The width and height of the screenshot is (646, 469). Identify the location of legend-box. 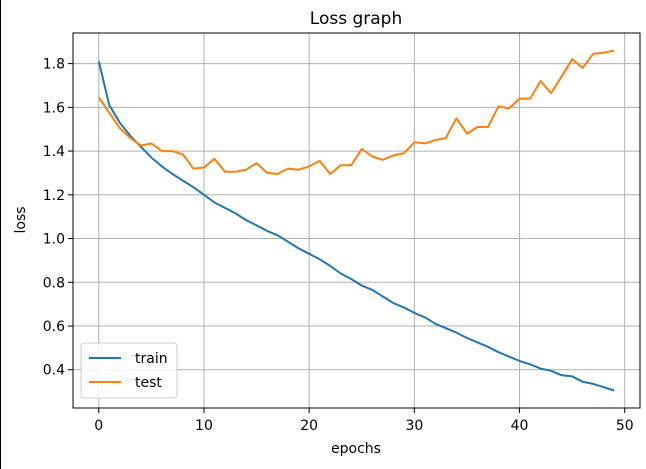
(129, 370).